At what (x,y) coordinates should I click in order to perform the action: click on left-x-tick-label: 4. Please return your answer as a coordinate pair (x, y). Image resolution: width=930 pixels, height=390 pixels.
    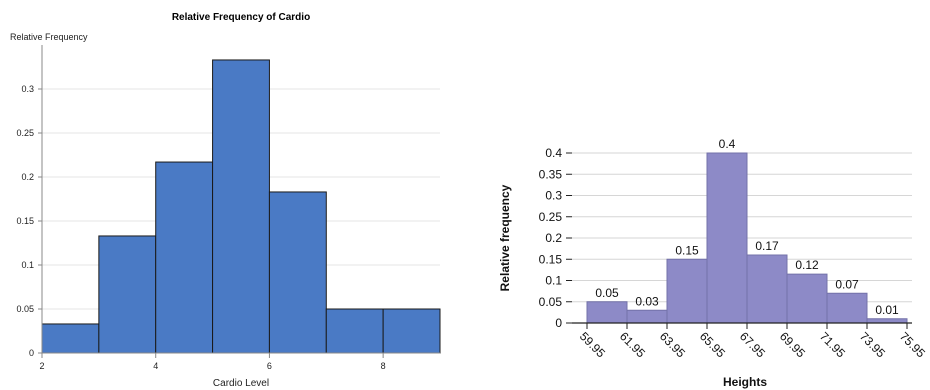
    Looking at the image, I should click on (155, 366).